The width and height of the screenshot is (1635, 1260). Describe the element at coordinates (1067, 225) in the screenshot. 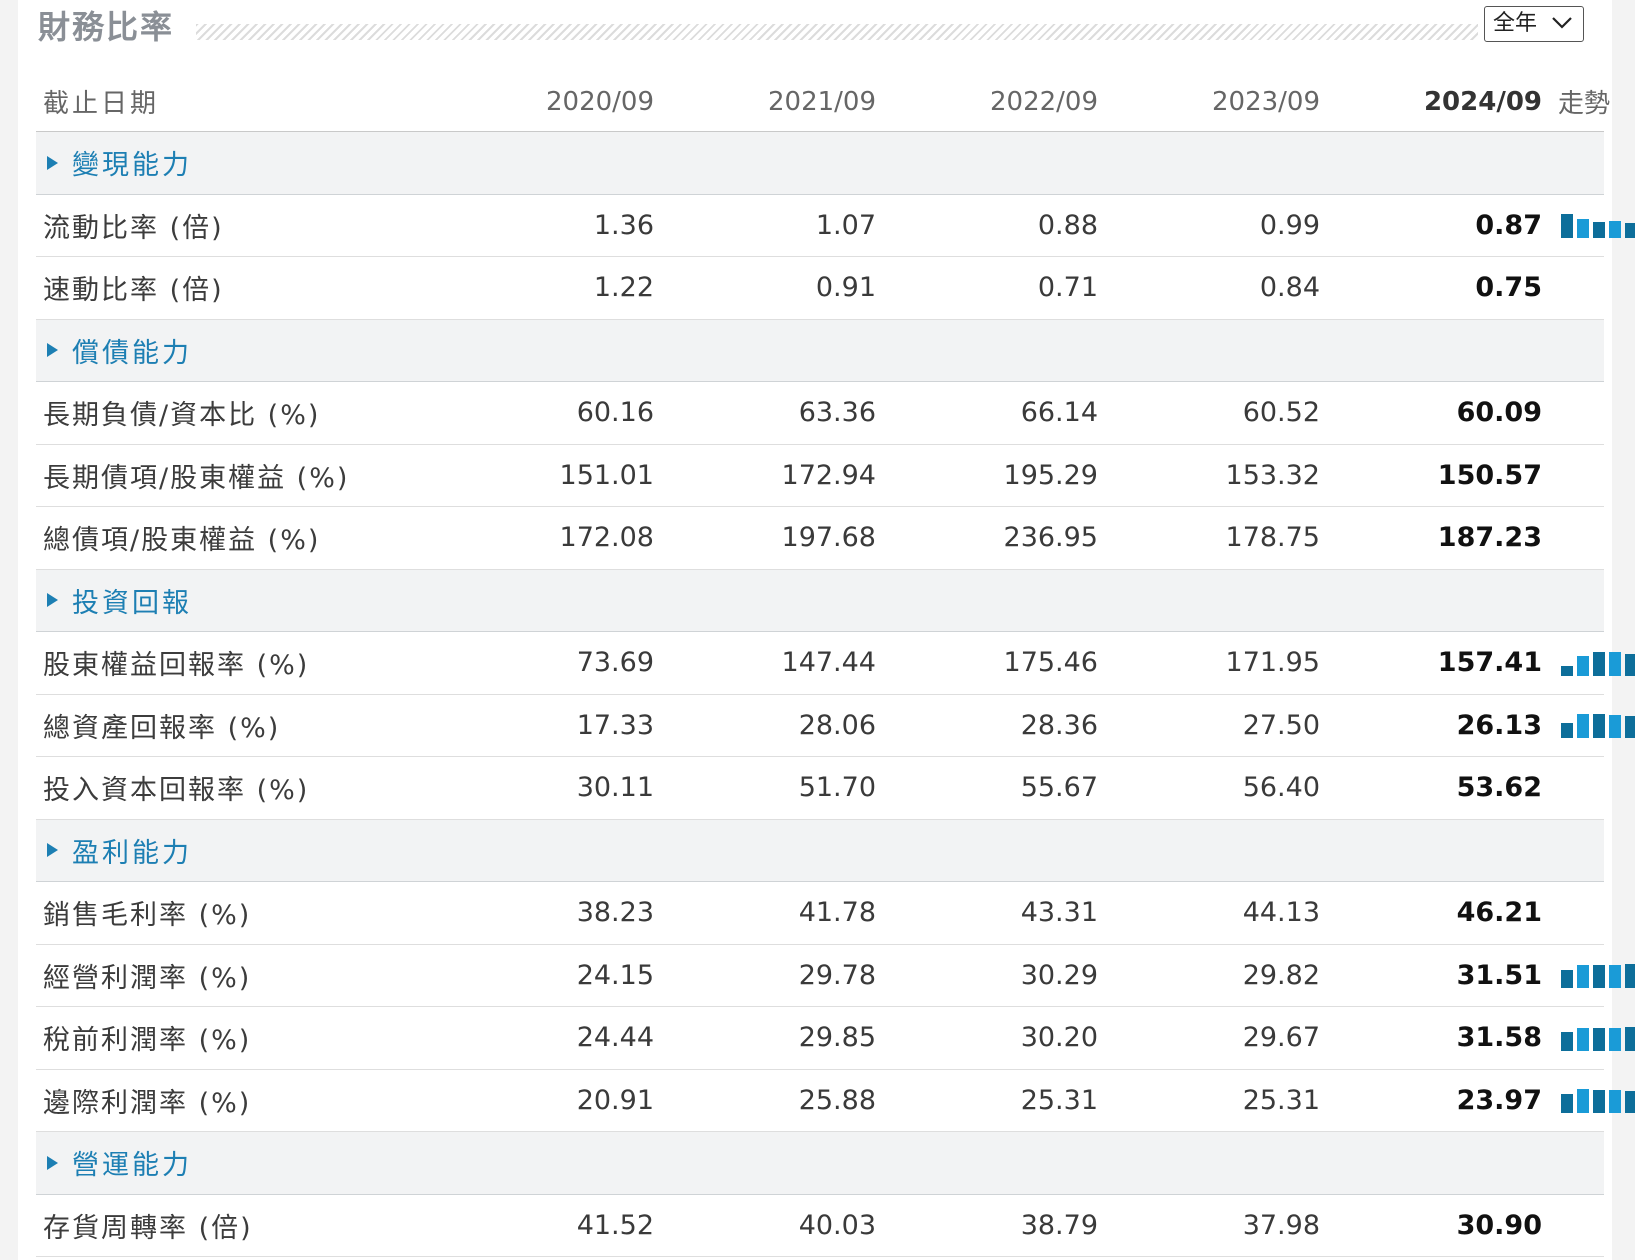

I see `ratio-value: 0.88` at that location.